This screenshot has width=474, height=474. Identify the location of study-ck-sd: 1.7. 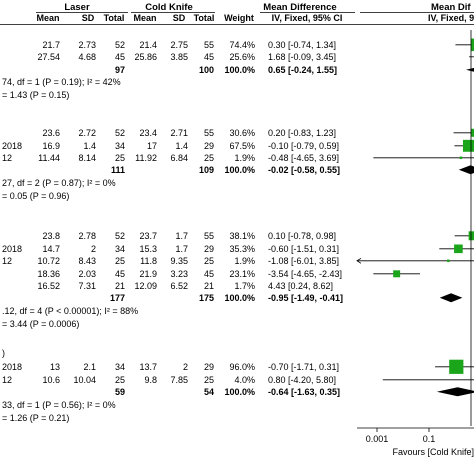
(181, 249).